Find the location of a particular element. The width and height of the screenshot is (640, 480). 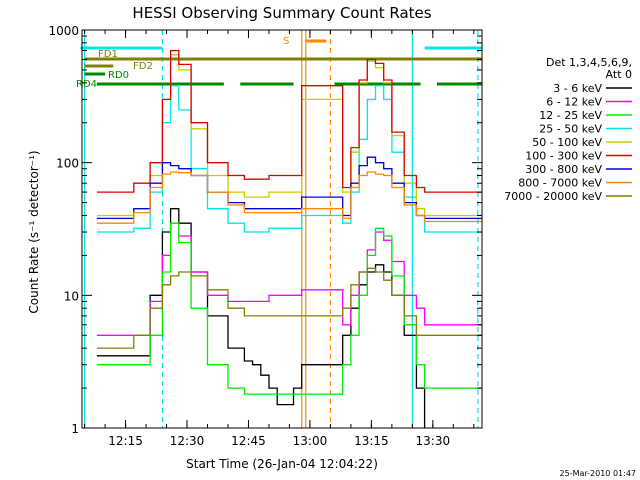

x-tick-label: 12:15 is located at coordinates (125, 441).